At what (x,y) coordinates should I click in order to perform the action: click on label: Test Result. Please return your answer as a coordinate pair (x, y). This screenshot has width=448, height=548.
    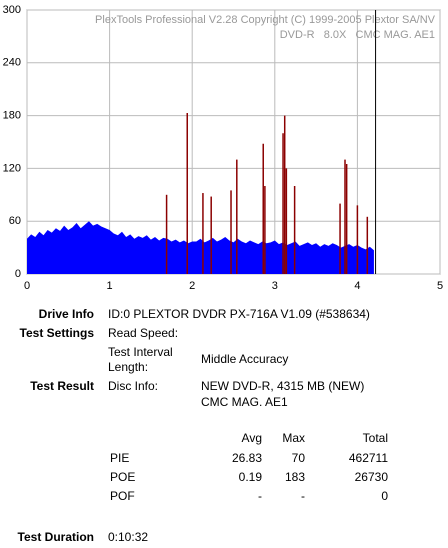
    Looking at the image, I should click on (62, 386).